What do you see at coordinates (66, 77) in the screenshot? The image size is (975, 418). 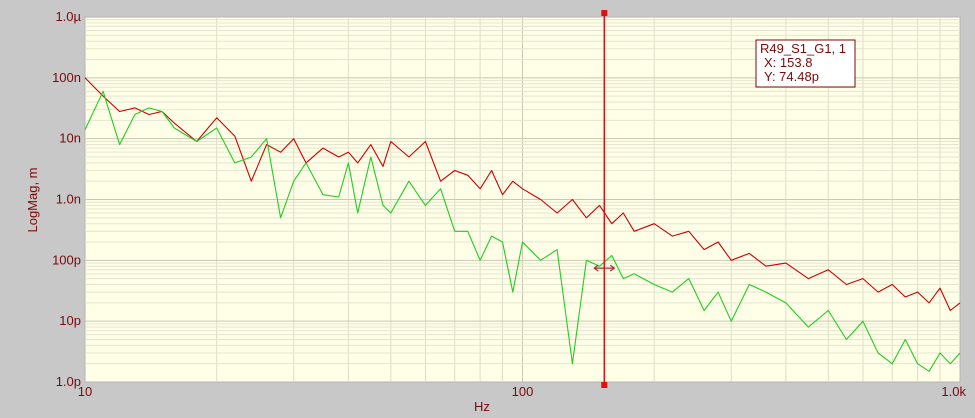 I see `y-tick-label: 100n` at bounding box center [66, 77].